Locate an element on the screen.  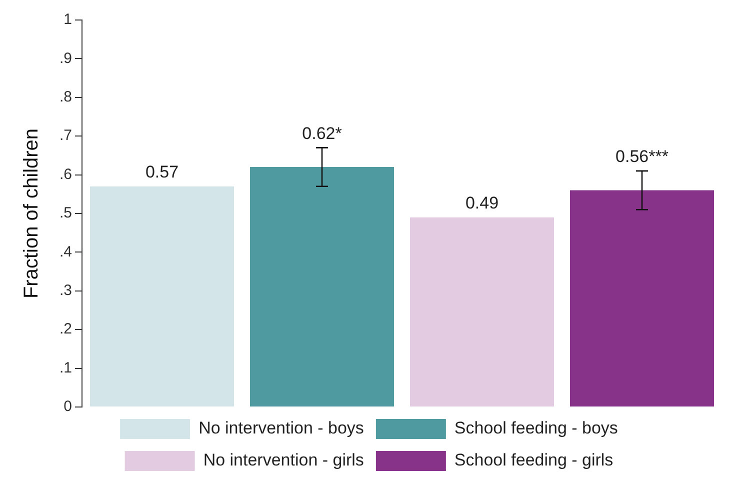
y-tick-label: .3 is located at coordinates (65, 291).